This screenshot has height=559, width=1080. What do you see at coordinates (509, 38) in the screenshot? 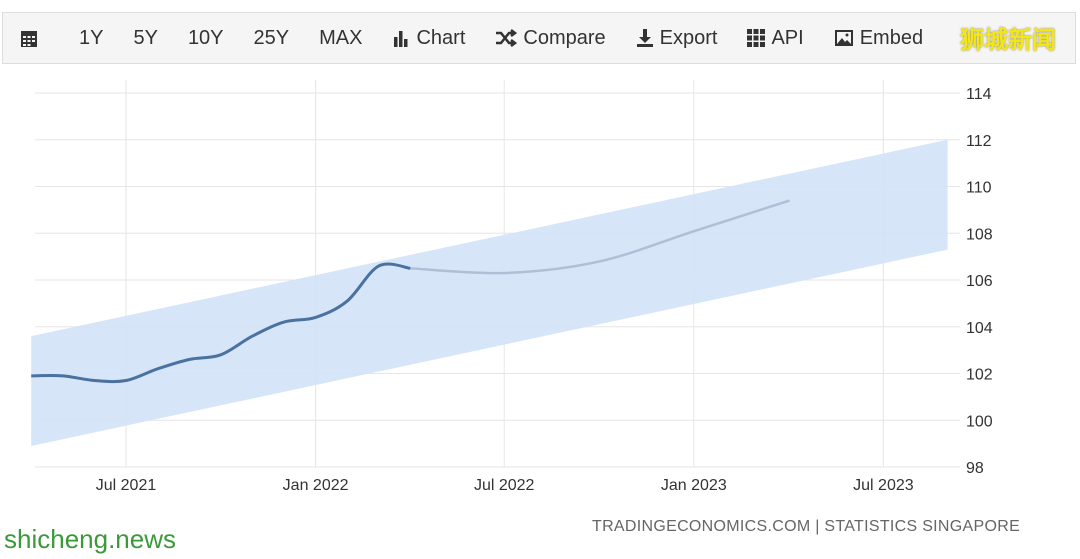
I see `shuffle-icon` at bounding box center [509, 38].